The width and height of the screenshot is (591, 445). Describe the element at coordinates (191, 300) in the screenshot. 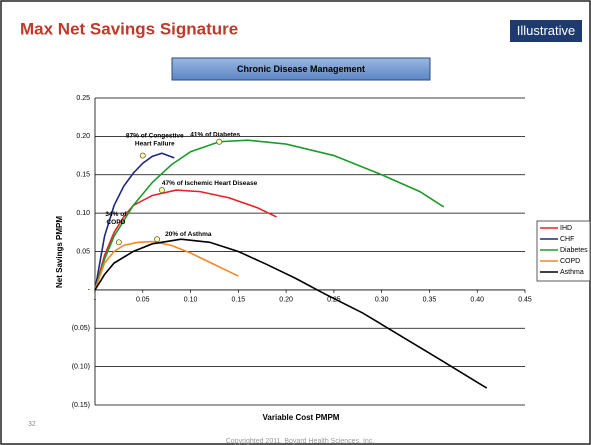

I see `x-tick-label: 0.10` at that location.